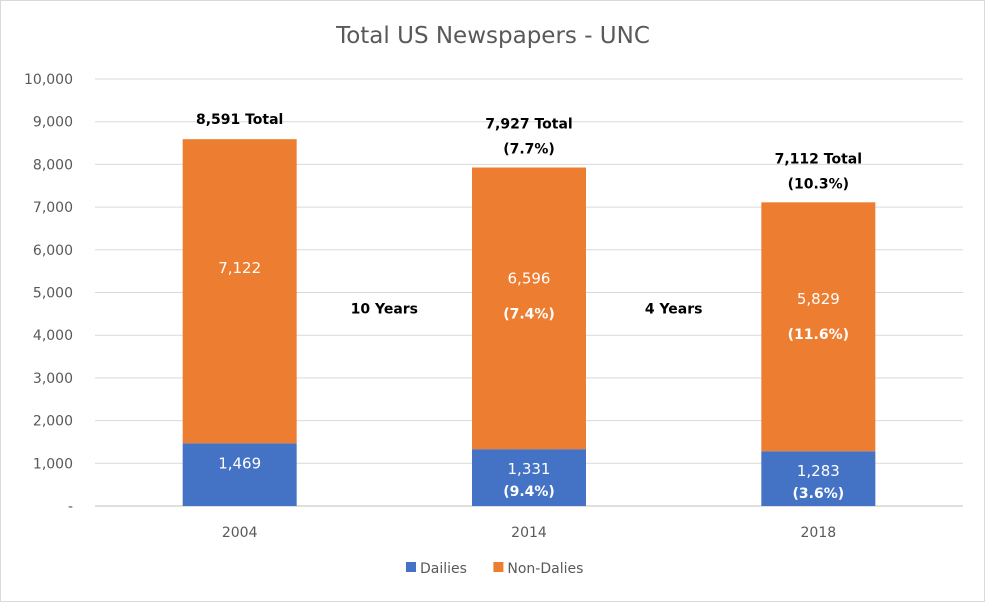  I want to click on bar-dailies-2018, so click(818, 478).